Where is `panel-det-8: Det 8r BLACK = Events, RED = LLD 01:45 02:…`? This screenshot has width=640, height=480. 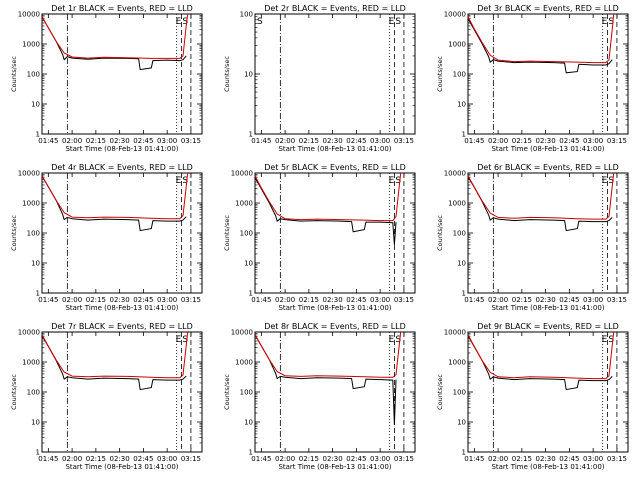 panel-det-8: Det 8r BLACK = Events, RED = LLD 01:45 02:… is located at coordinates (319, 396).